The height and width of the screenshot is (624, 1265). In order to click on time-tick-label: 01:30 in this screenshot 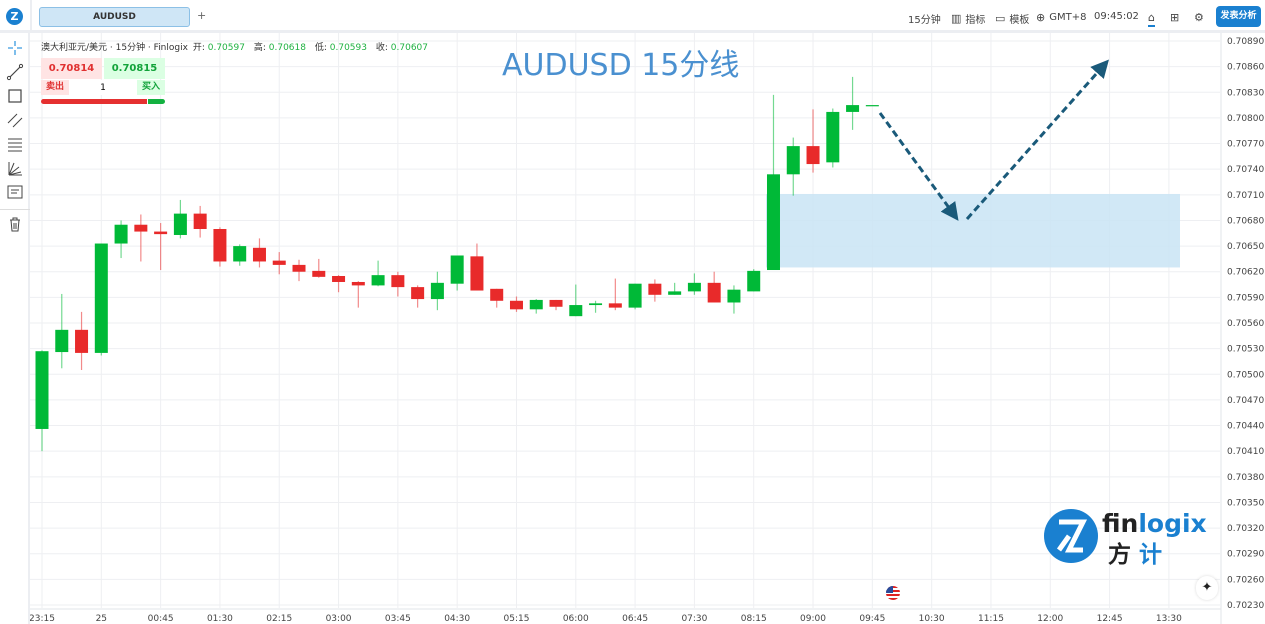, I will do `click(220, 619)`.